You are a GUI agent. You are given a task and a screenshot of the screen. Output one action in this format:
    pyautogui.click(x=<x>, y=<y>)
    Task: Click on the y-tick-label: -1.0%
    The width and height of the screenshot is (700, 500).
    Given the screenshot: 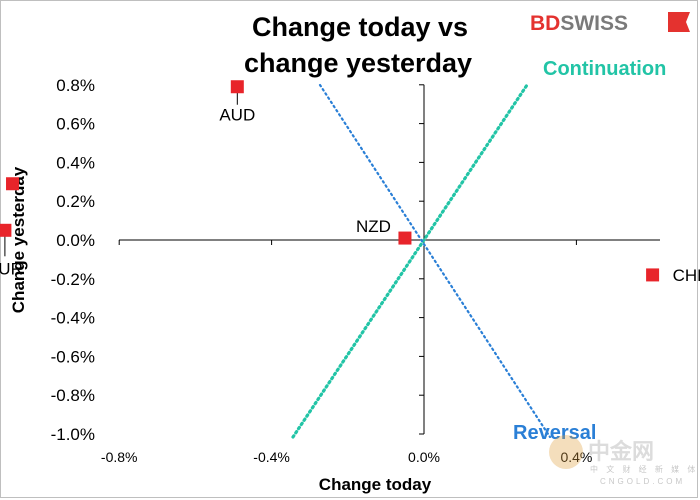 What is the action you would take?
    pyautogui.click(x=73, y=434)
    